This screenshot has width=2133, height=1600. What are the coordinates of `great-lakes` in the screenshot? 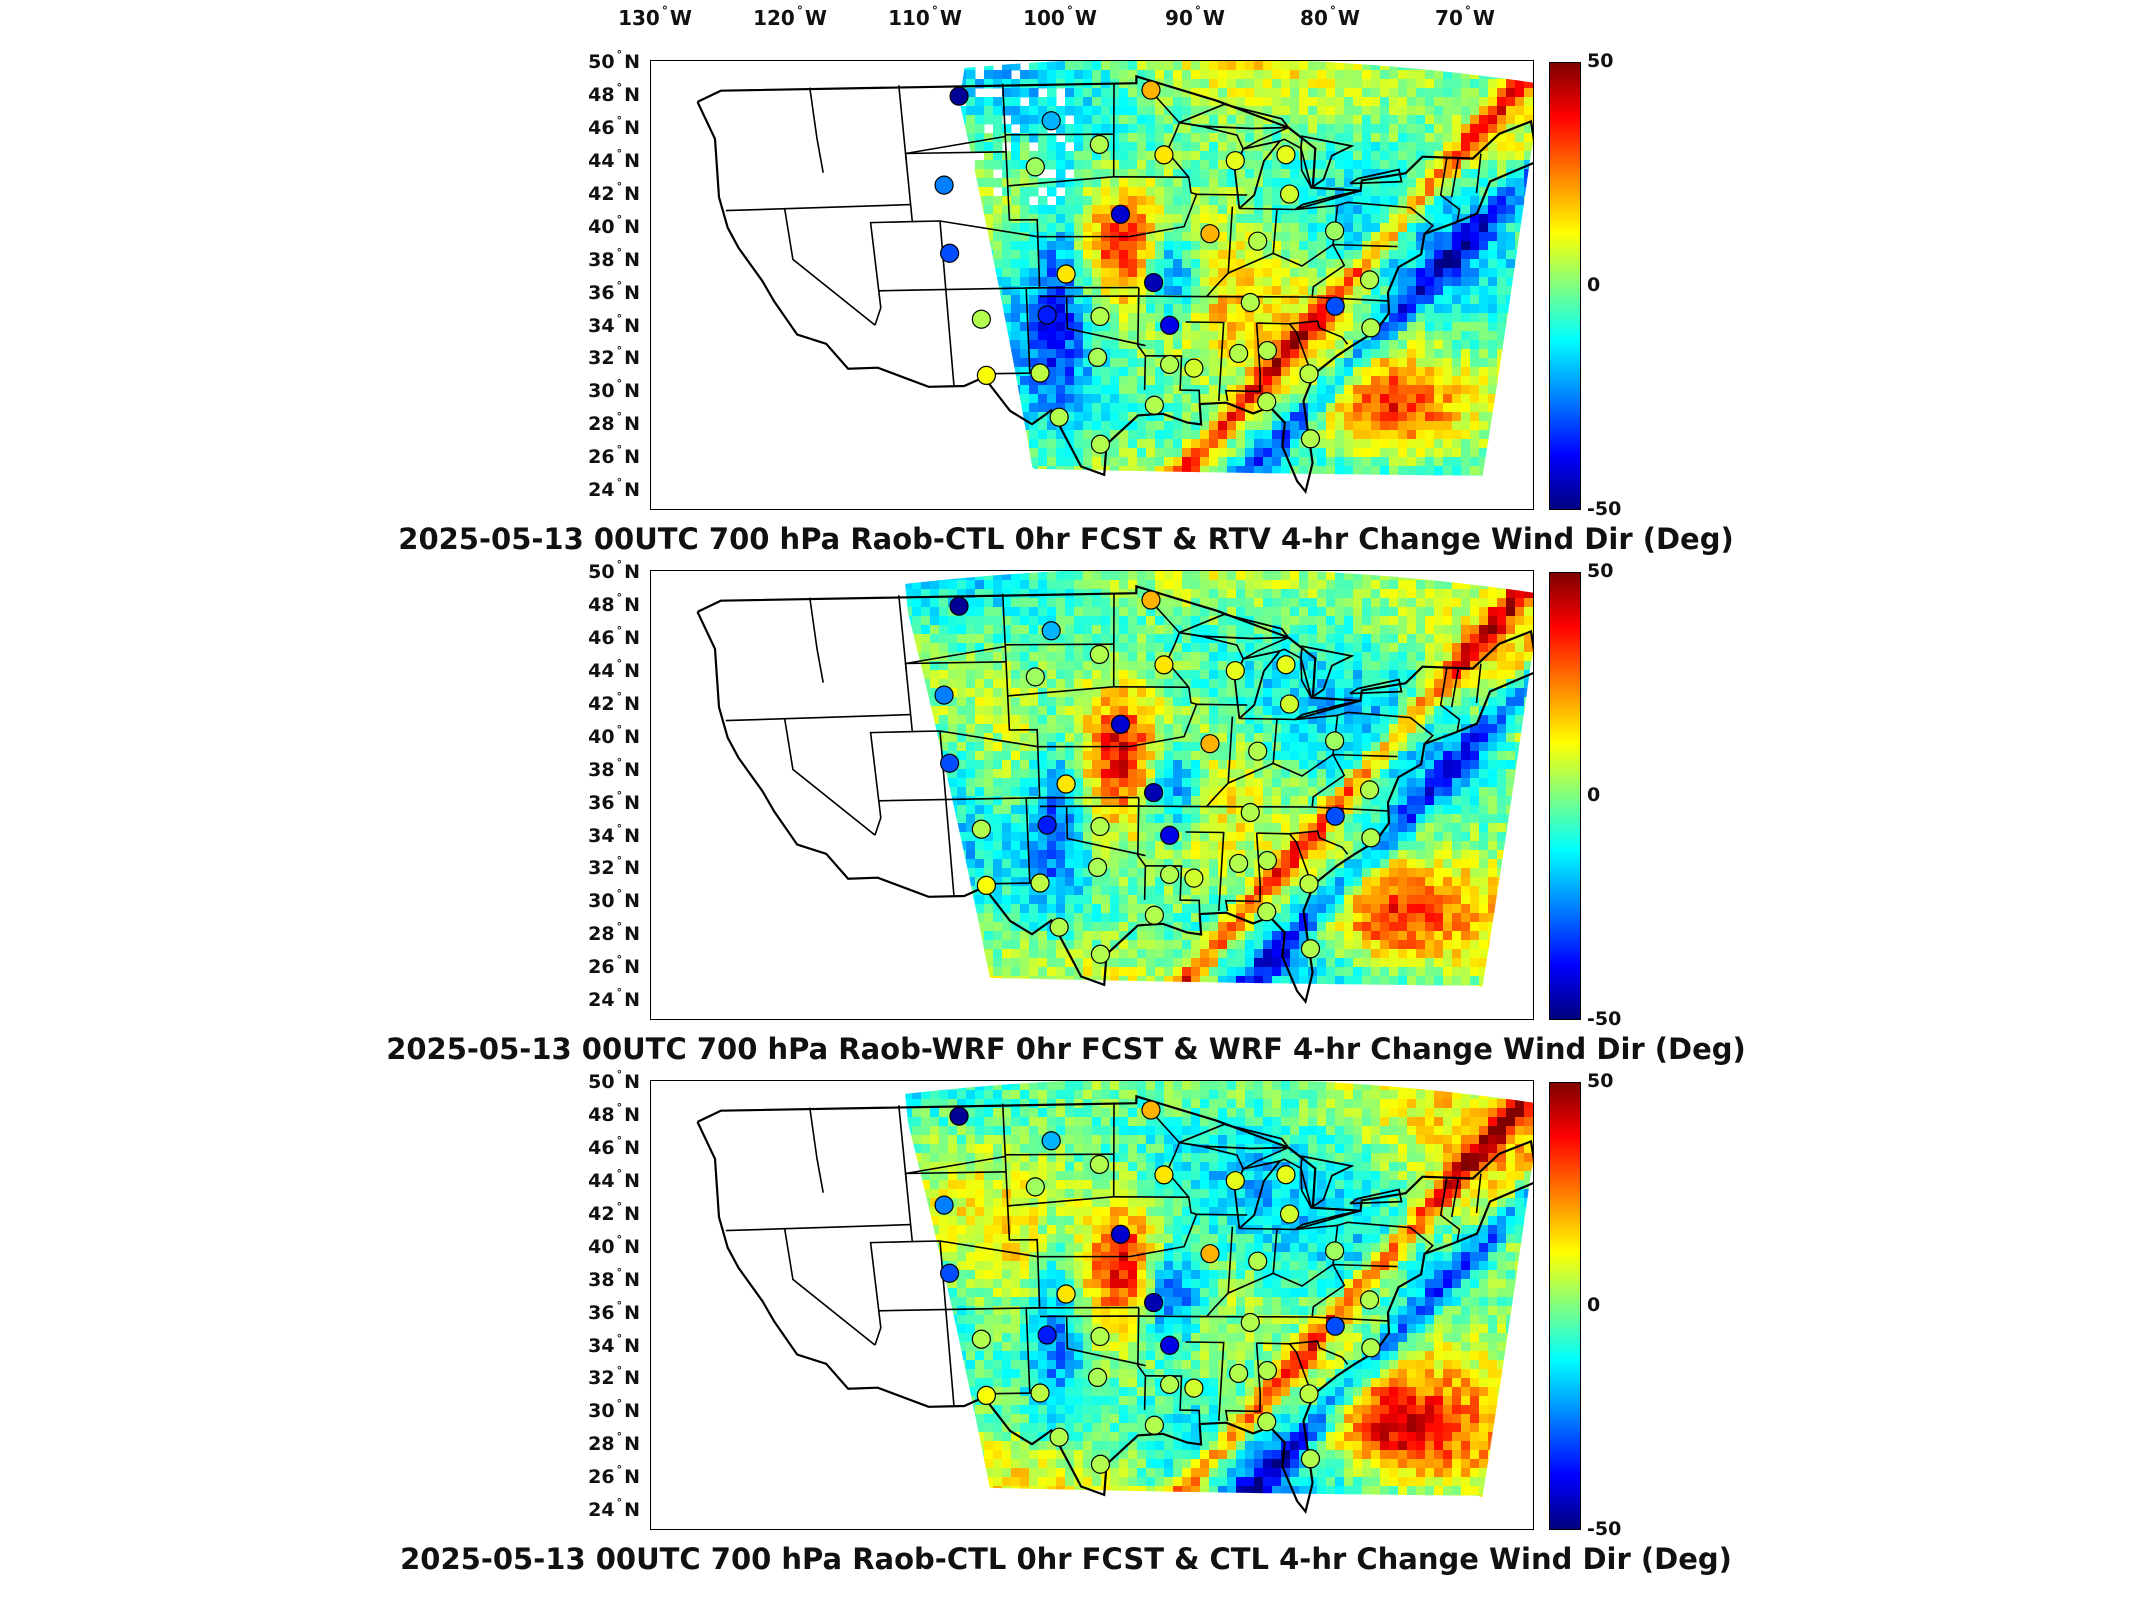 It's located at (1291, 1177).